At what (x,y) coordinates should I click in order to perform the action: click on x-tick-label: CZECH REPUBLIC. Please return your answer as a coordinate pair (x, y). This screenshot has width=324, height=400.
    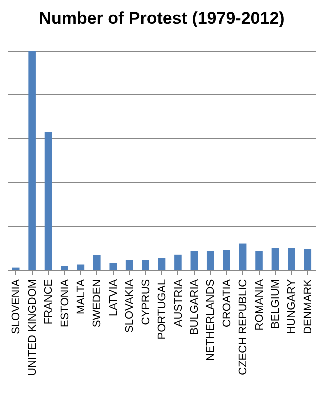
    Looking at the image, I should click on (244, 327).